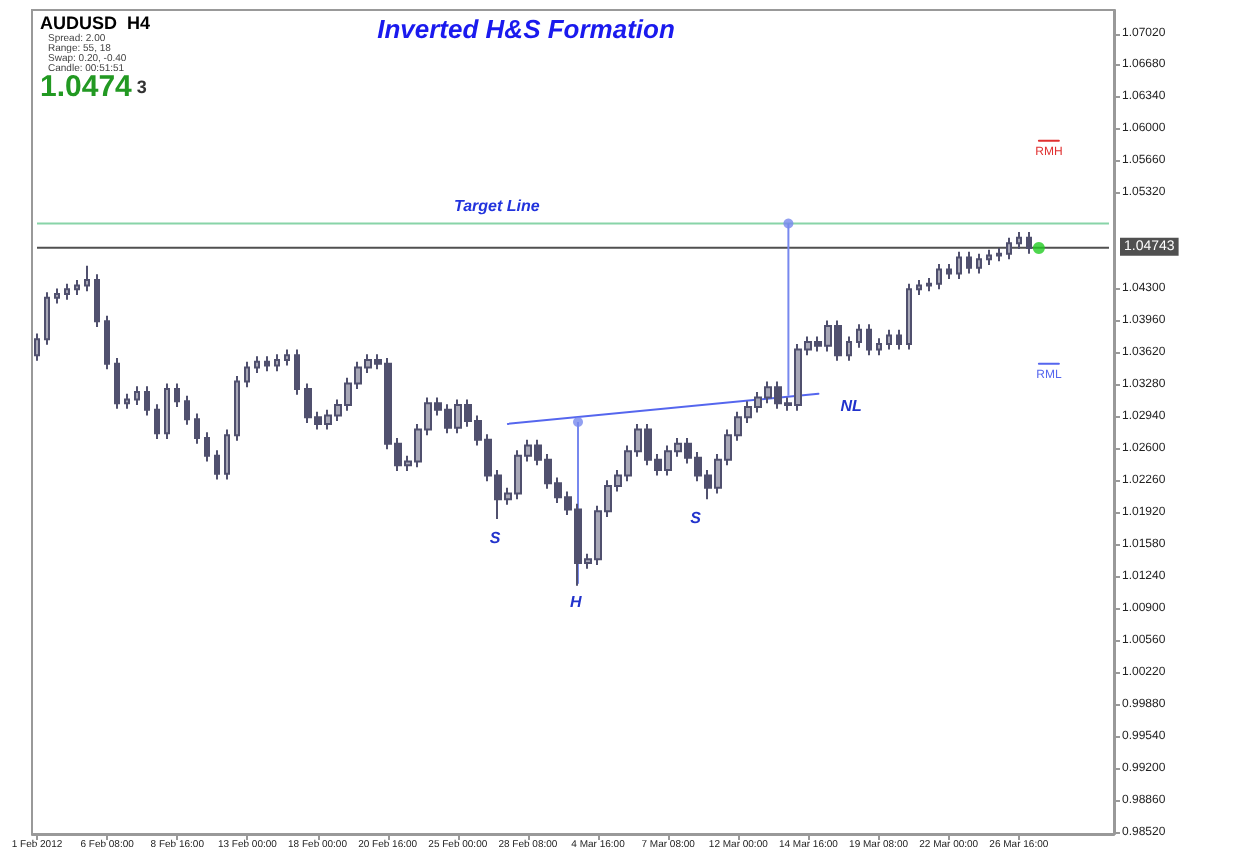 This screenshot has width=1250, height=858. Describe the element at coordinates (526, 29) in the screenshot. I see `chart-title: Inverted H&S Formation` at that location.